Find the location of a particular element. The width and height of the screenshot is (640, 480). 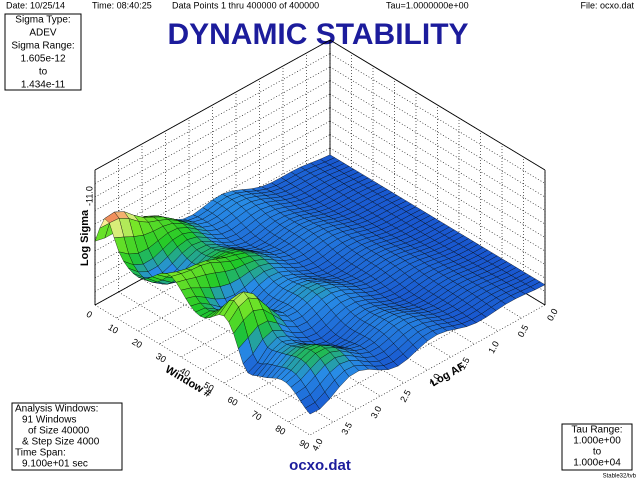

sigma-box-line: 1.605e-12 is located at coordinates (42, 59).